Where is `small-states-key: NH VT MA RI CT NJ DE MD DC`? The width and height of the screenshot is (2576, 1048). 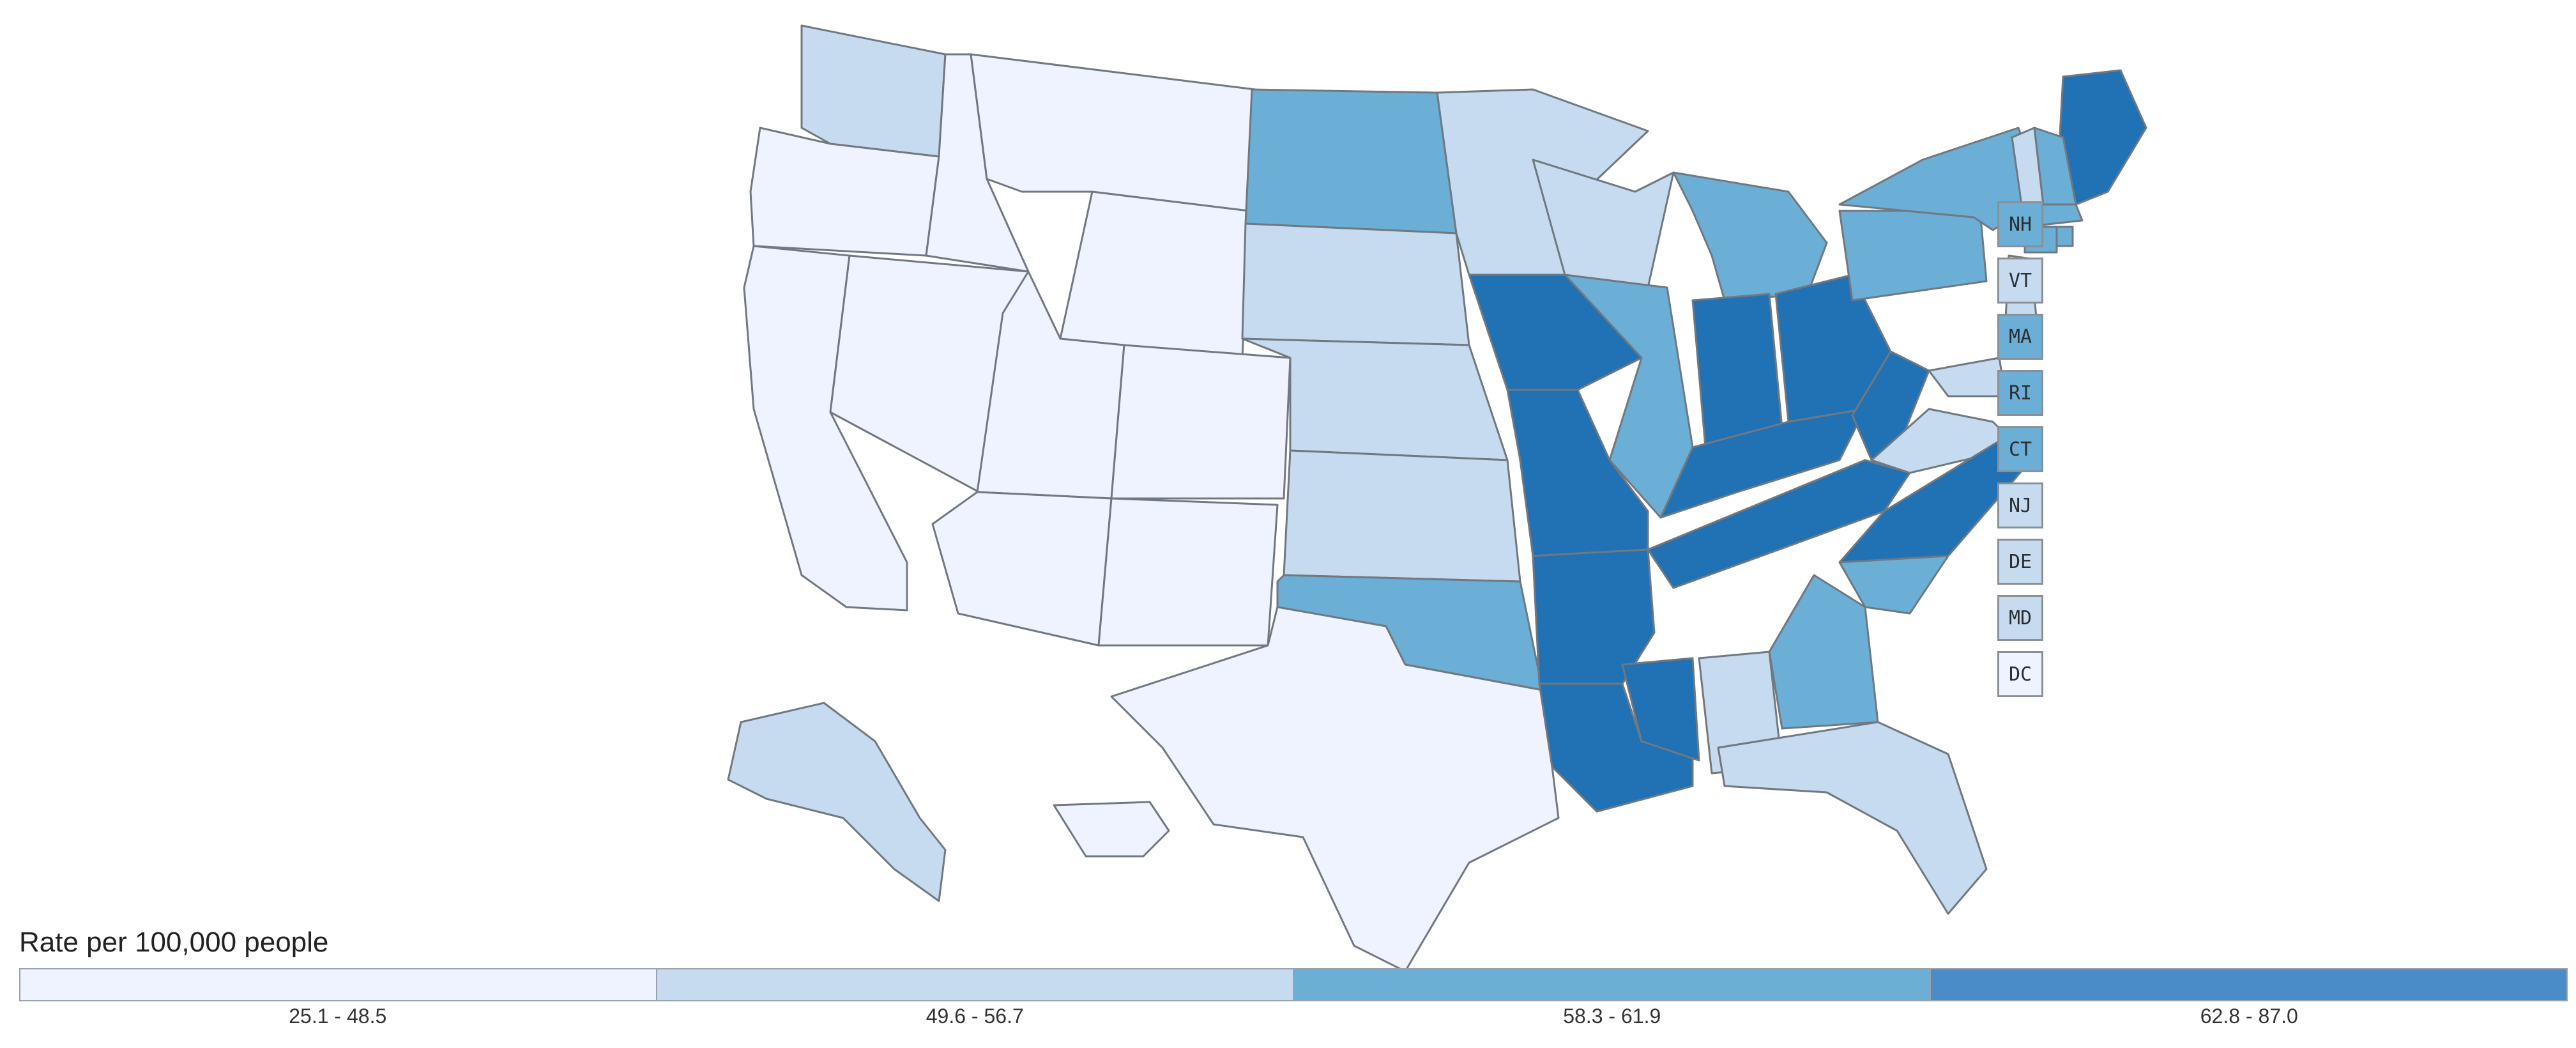
small-states-key: NH VT MA RI CT NJ DE MD DC is located at coordinates (2020, 454).